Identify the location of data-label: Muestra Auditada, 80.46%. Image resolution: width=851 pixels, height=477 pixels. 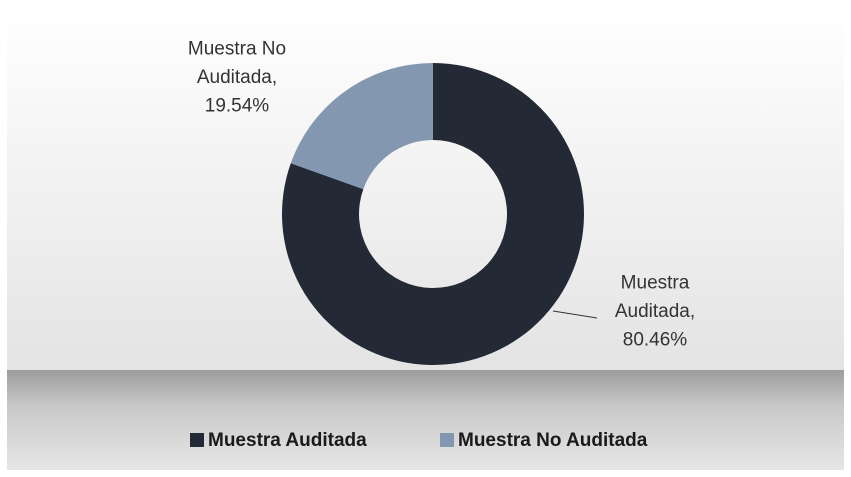
(655, 312).